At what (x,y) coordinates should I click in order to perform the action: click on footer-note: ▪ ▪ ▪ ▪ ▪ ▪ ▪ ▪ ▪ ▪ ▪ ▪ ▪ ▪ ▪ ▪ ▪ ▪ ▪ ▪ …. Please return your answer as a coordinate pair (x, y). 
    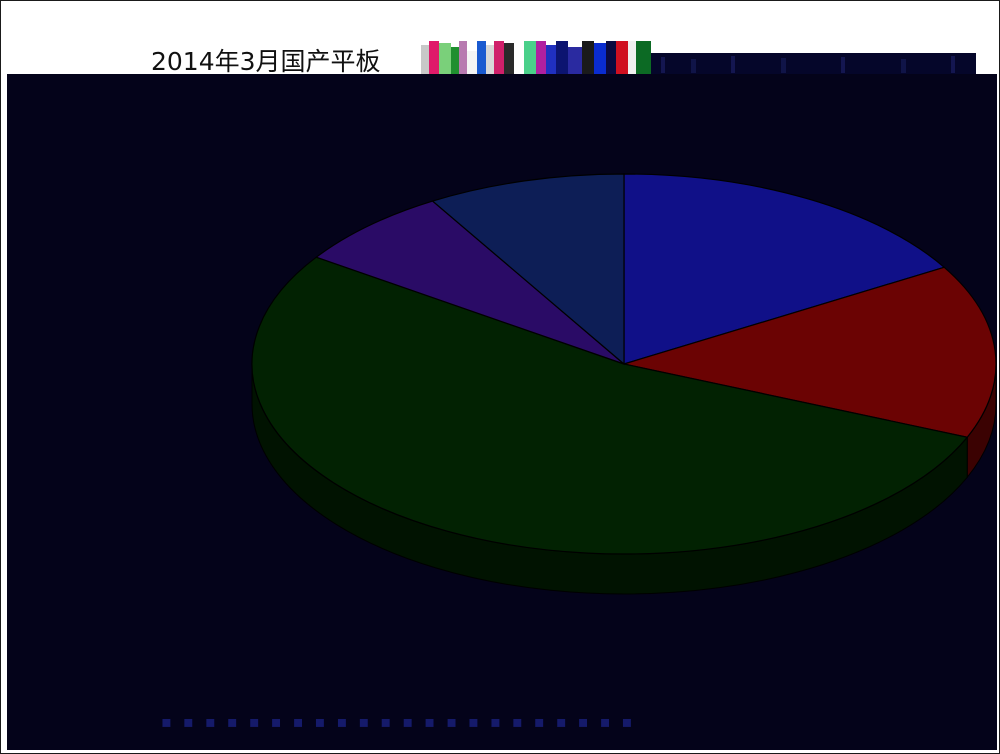
    Looking at the image, I should click on (398, 721).